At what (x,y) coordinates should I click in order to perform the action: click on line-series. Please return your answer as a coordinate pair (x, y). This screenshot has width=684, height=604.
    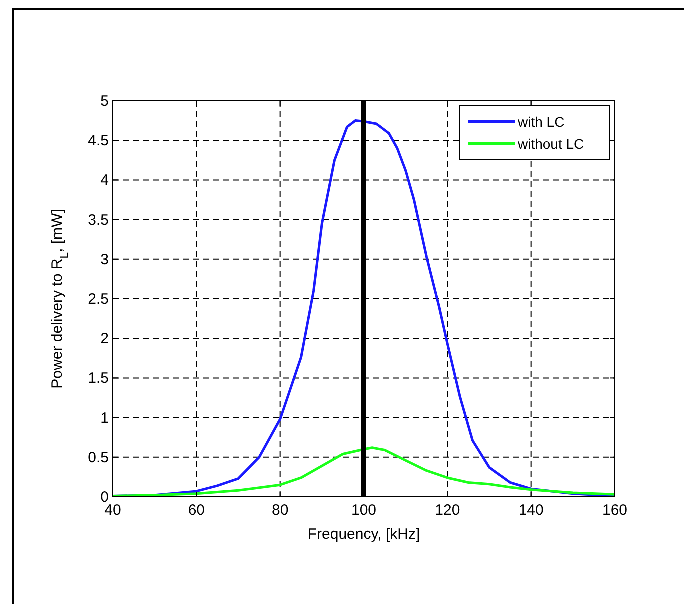
    Looking at the image, I should click on (364, 472).